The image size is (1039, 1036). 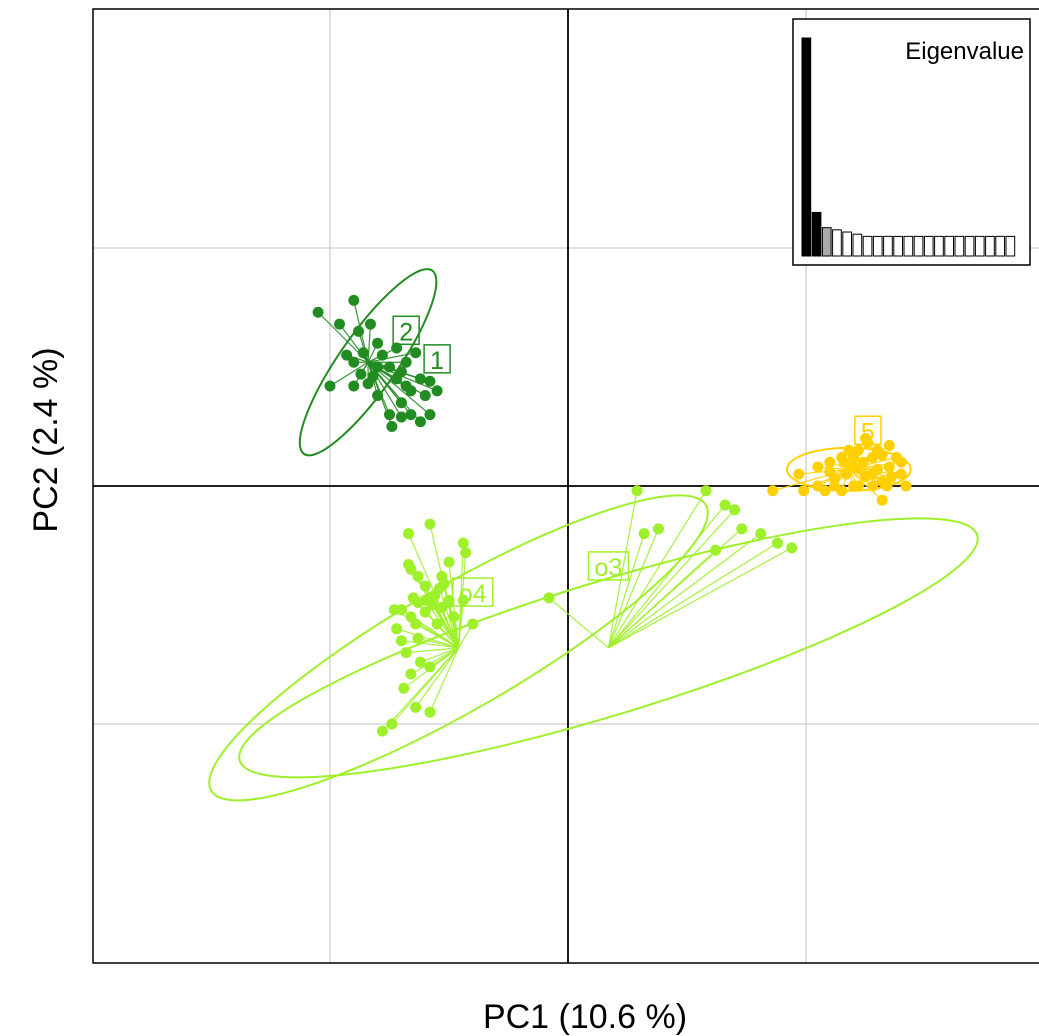 I want to click on eigenvalue-inset: Eigenvalue, so click(x=911, y=142).